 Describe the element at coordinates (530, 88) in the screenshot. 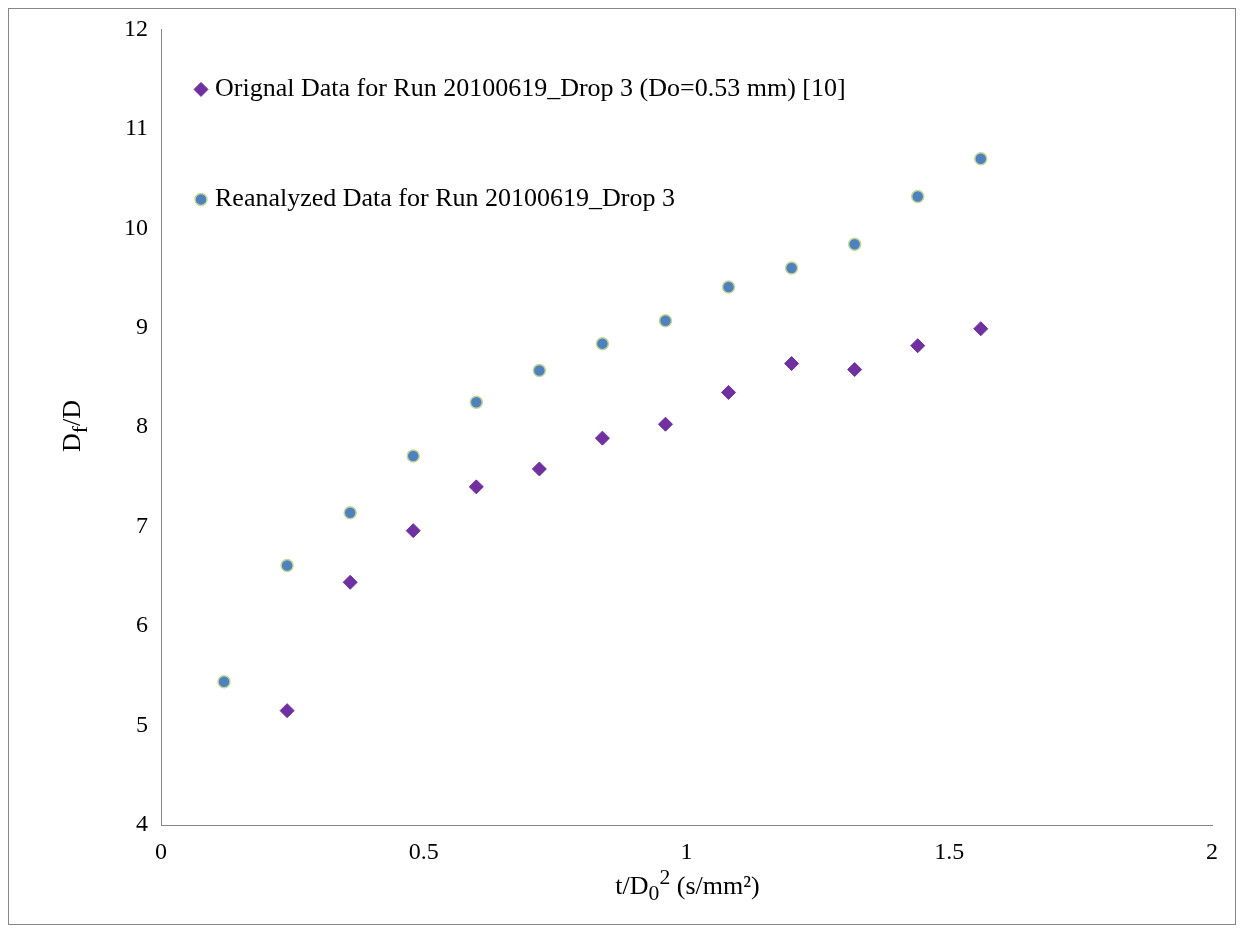

I see `legend-label: Orignal Data for Run 20100619_Drop 3 (Do=0.53 mm) [10]` at that location.